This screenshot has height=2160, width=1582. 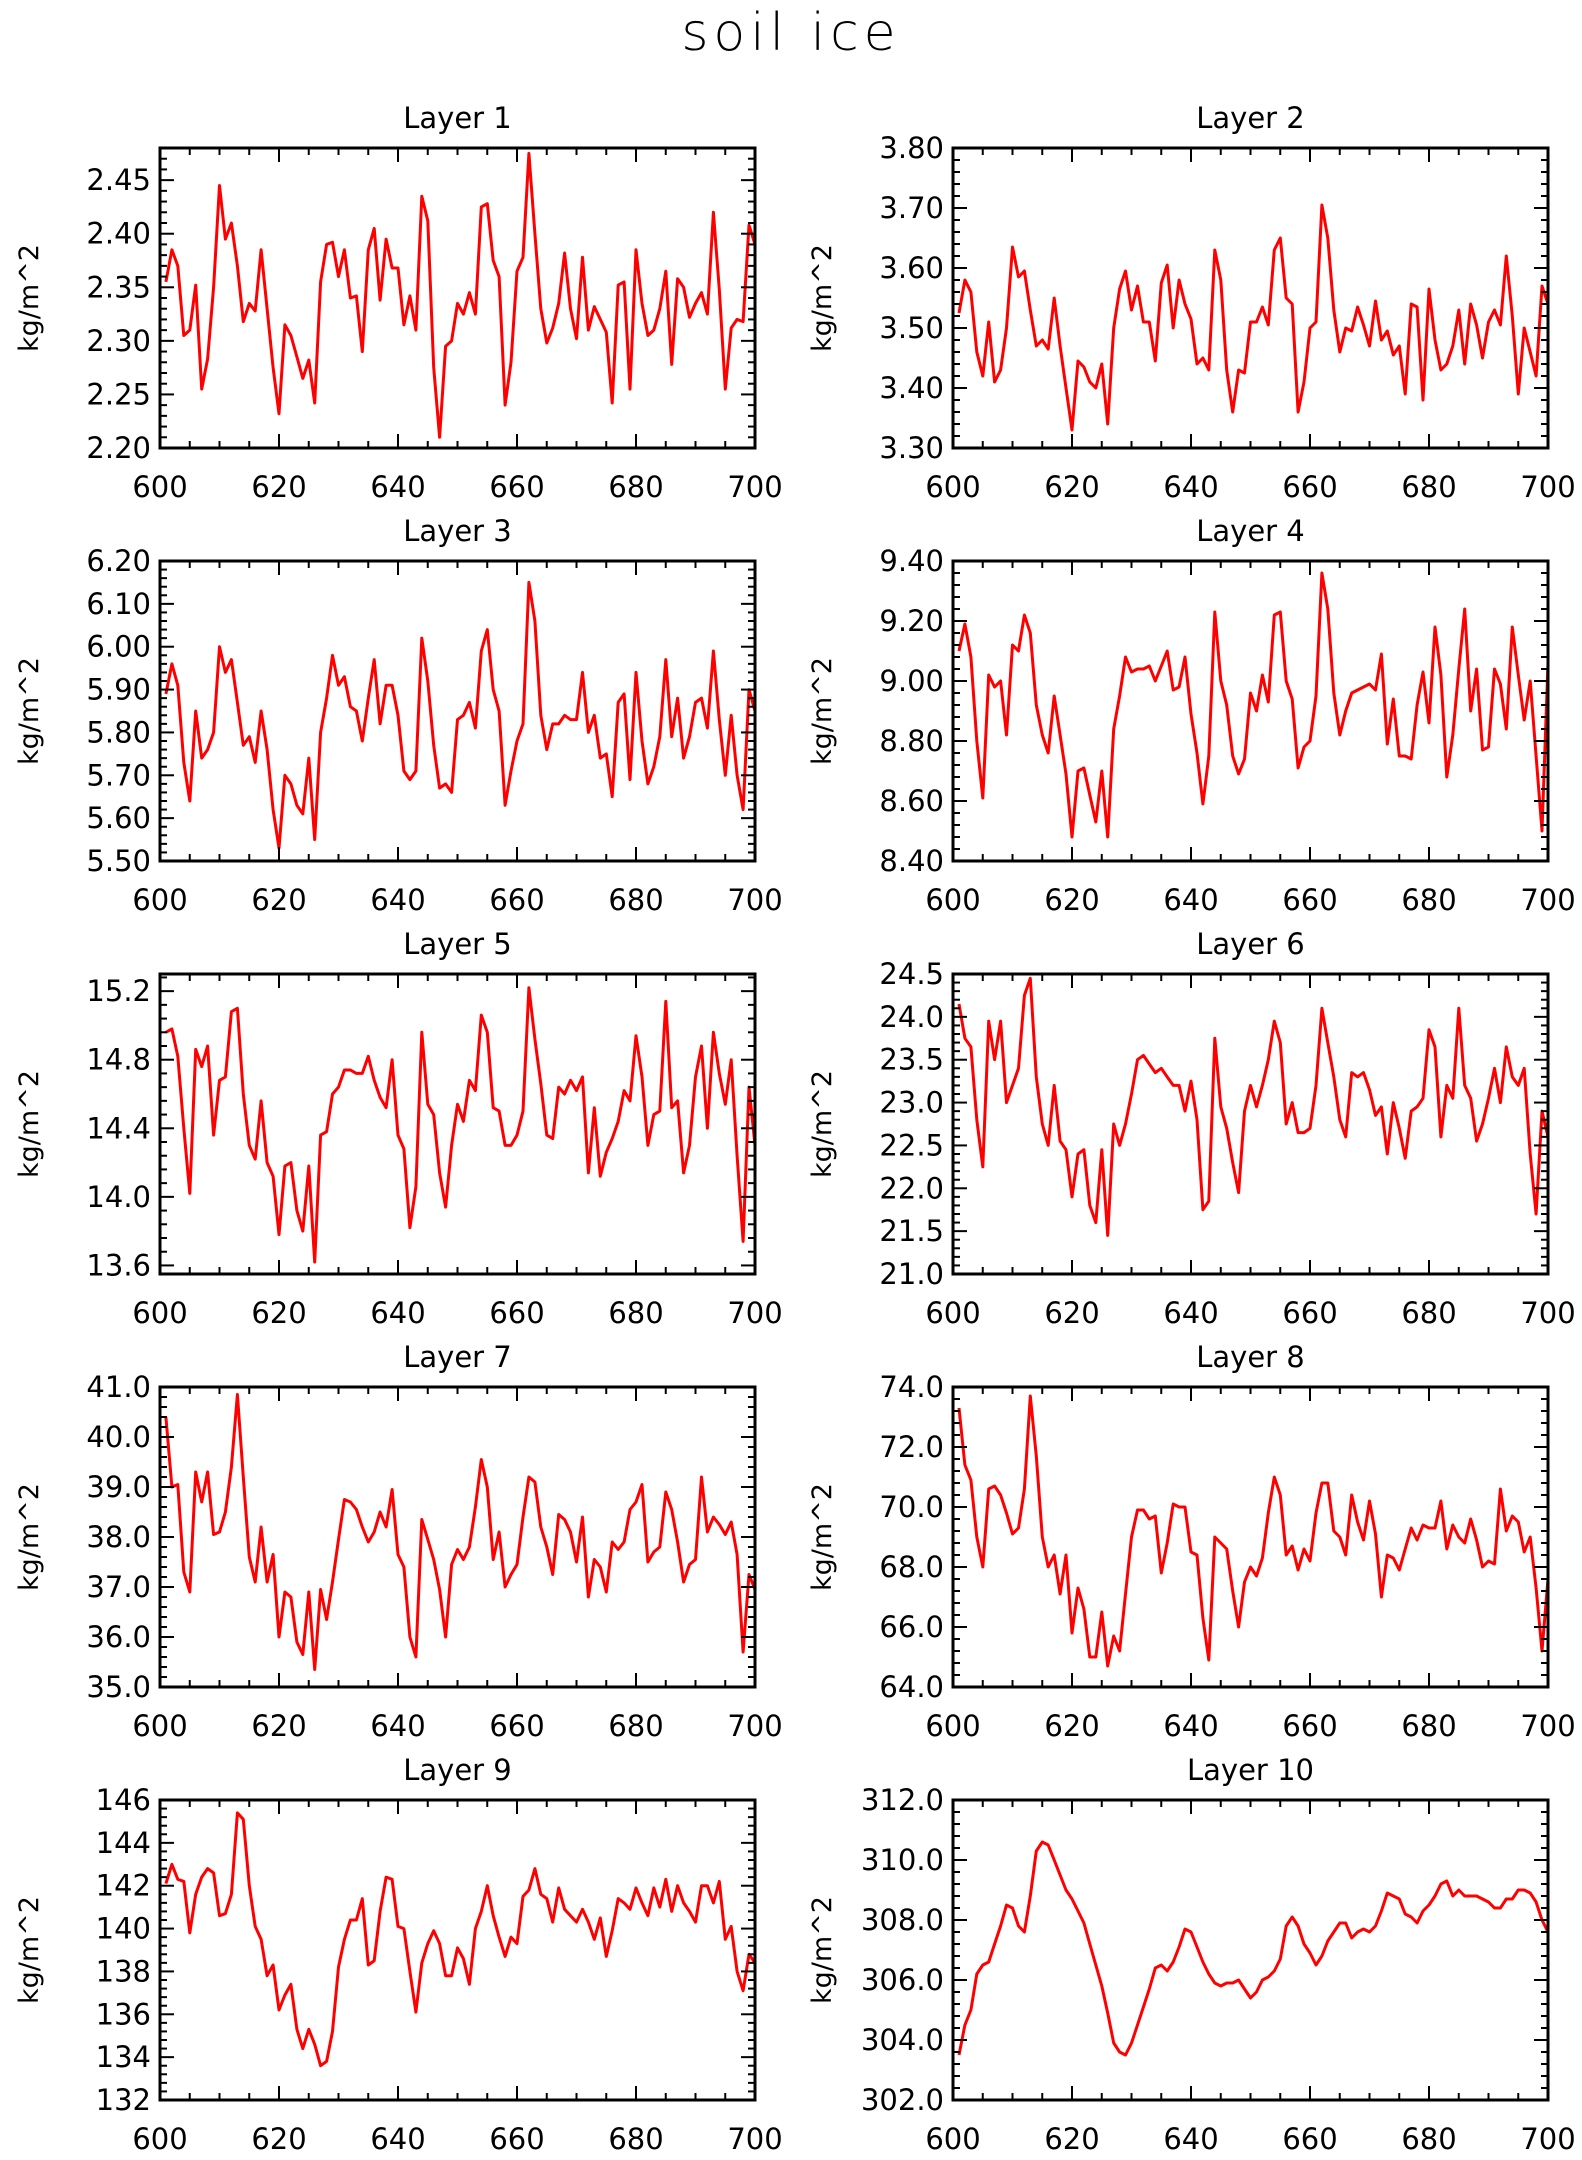 What do you see at coordinates (123, 1886) in the screenshot?
I see `y-tick-label: 142` at bounding box center [123, 1886].